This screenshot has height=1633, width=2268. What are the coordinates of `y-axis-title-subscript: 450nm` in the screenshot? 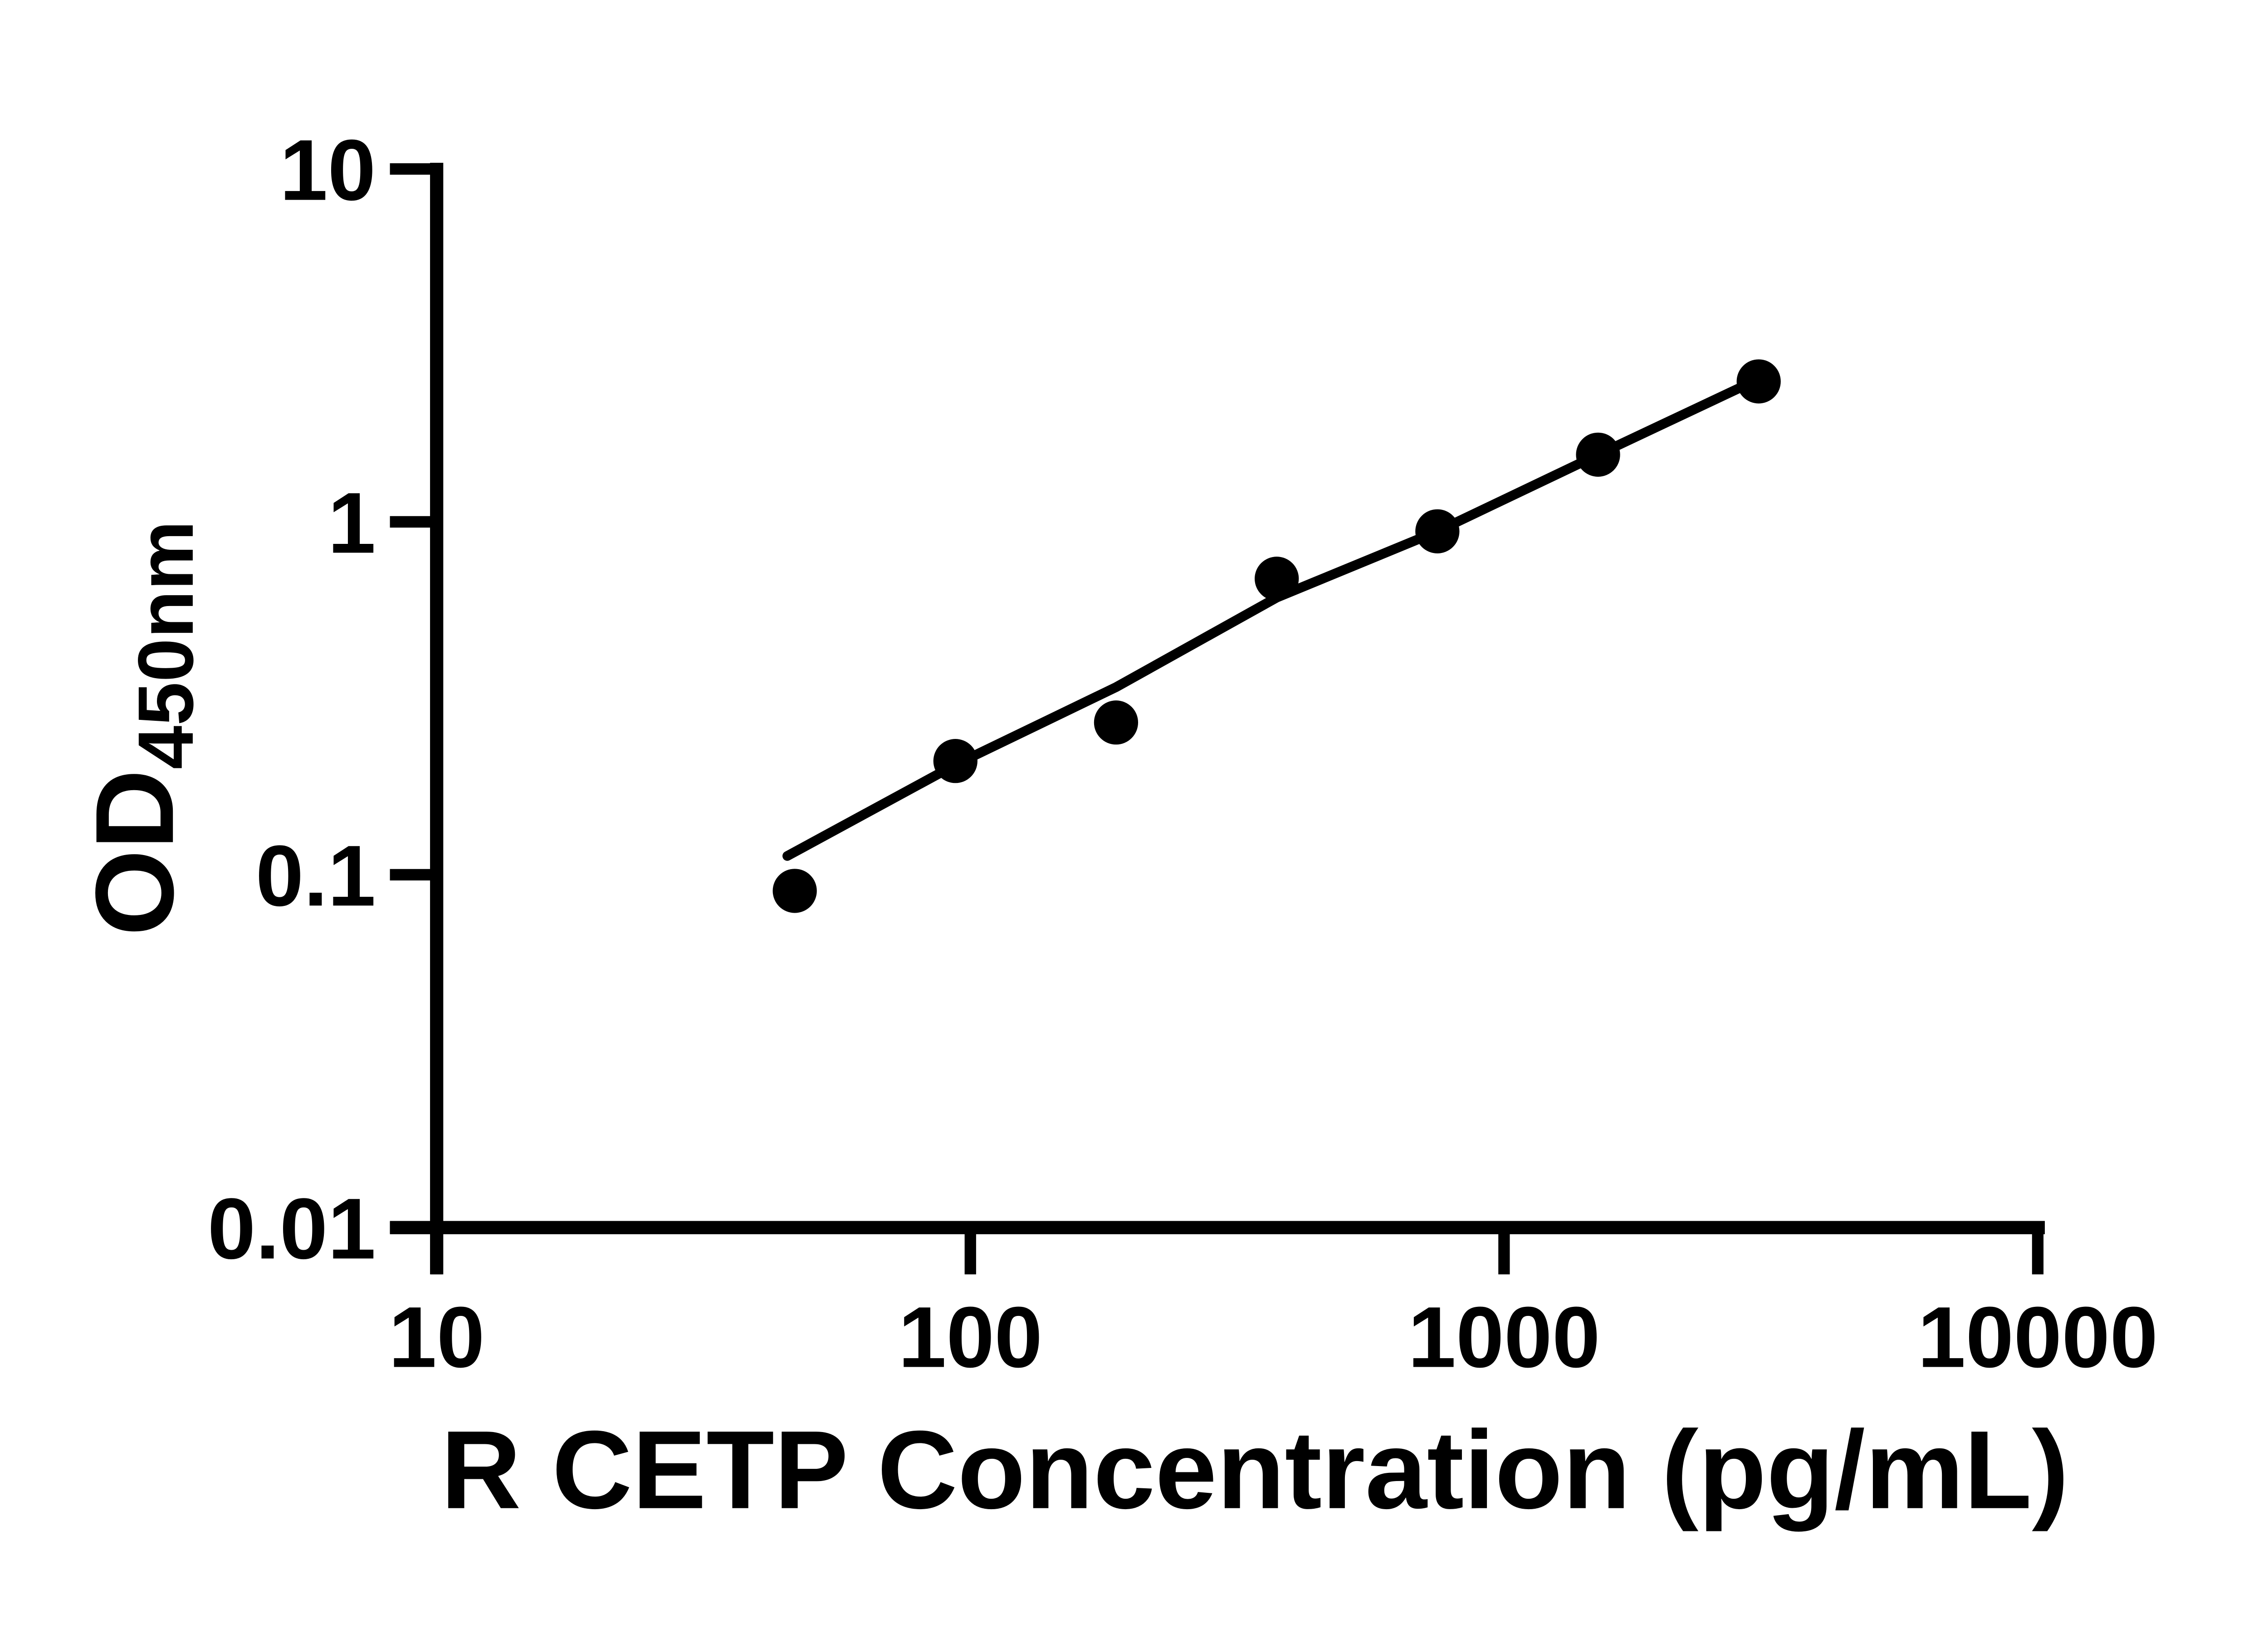 It's located at (166, 645).